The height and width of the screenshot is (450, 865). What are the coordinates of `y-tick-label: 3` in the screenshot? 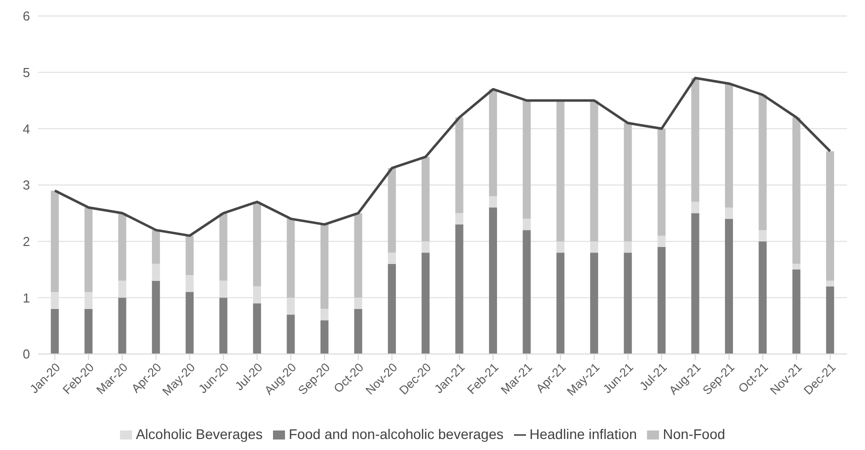 It's located at (26, 185).